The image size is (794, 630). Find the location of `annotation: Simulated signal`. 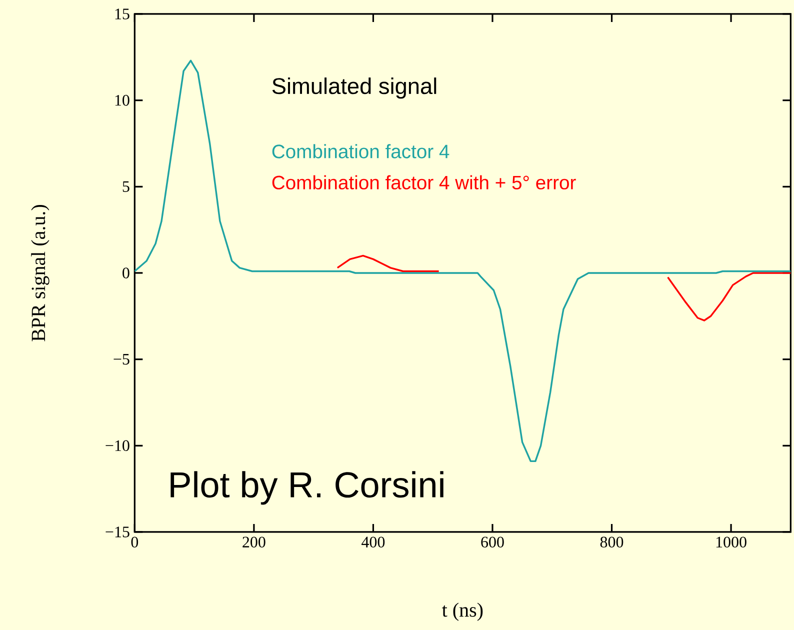

annotation: Simulated signal is located at coordinates (354, 88).